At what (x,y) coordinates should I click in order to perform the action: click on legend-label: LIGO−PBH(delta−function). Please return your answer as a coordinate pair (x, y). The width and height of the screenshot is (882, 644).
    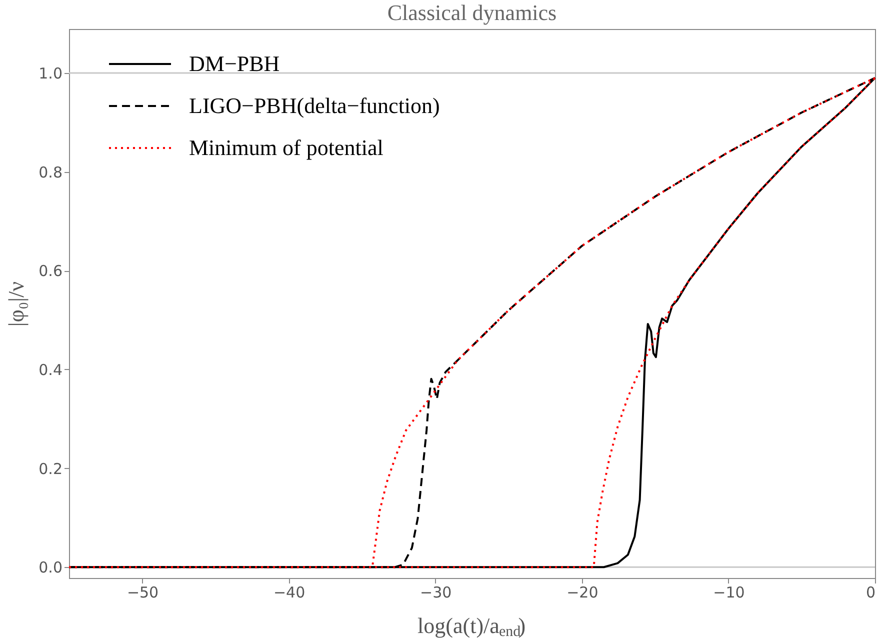
    Looking at the image, I should click on (314, 105).